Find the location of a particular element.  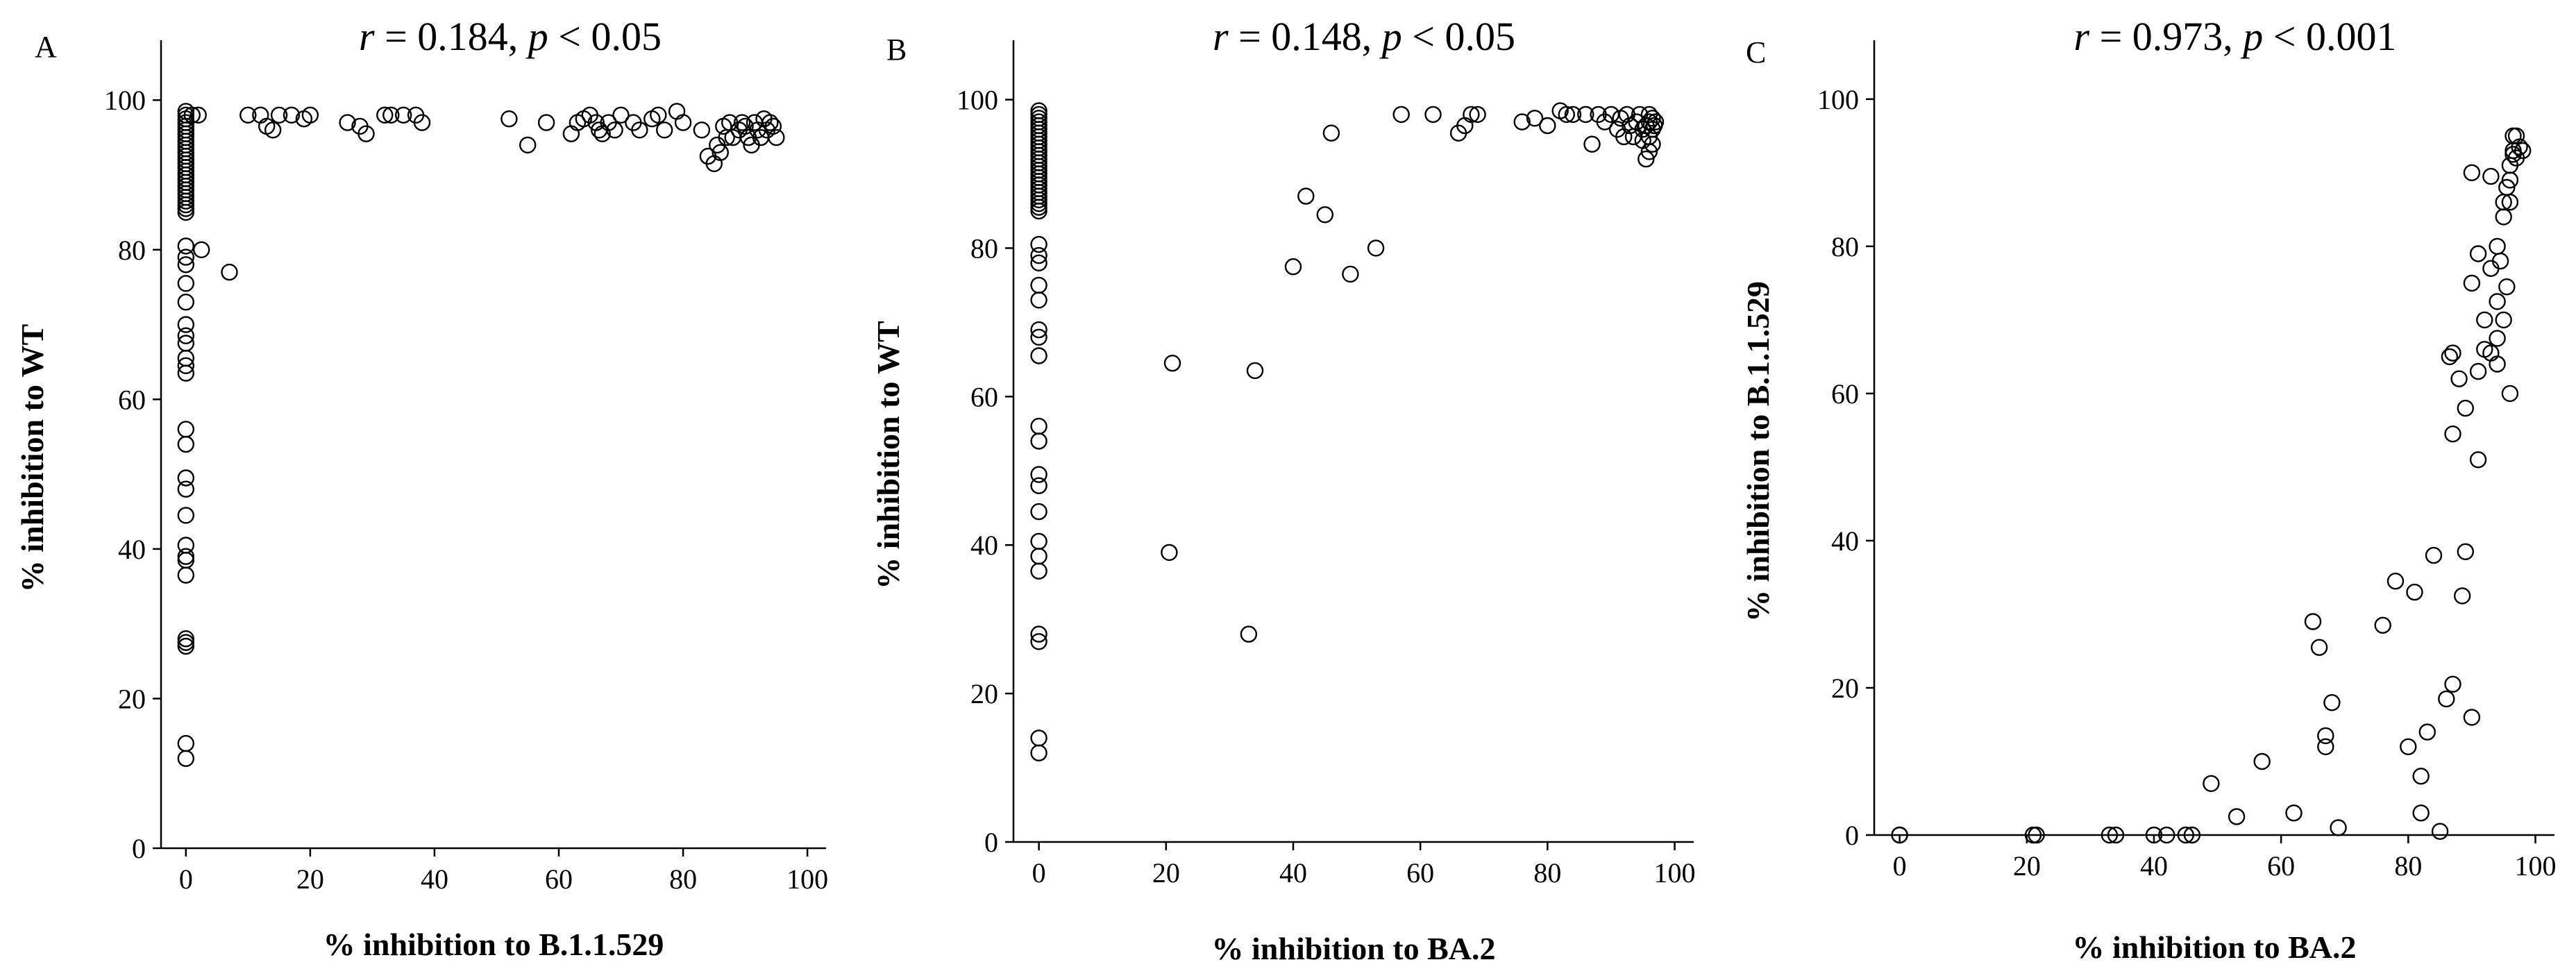

chart-title: r = 0.148, p < 0.05 is located at coordinates (1364, 36).